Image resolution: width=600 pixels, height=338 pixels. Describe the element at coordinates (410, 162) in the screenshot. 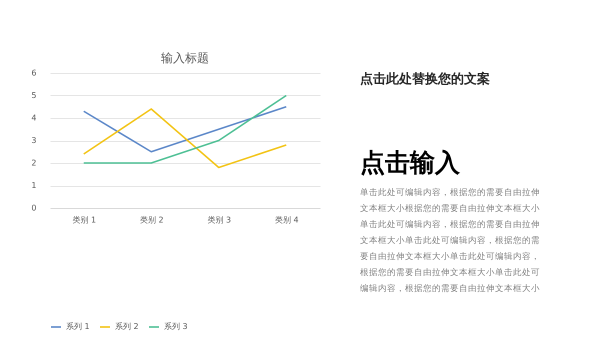

I see `text: 点击输入` at that location.